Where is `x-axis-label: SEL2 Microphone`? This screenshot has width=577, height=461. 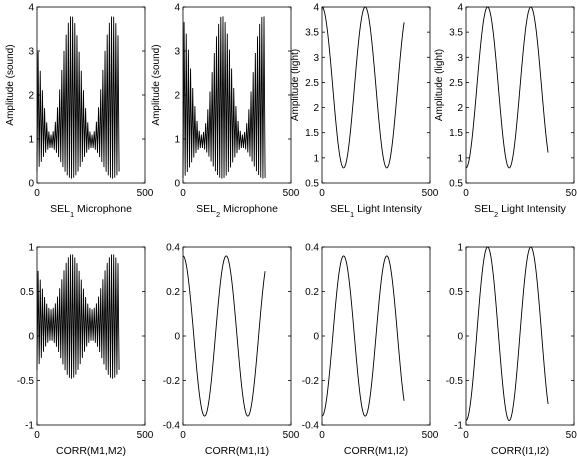
x-axis-label: SEL2 Microphone is located at coordinates (237, 211).